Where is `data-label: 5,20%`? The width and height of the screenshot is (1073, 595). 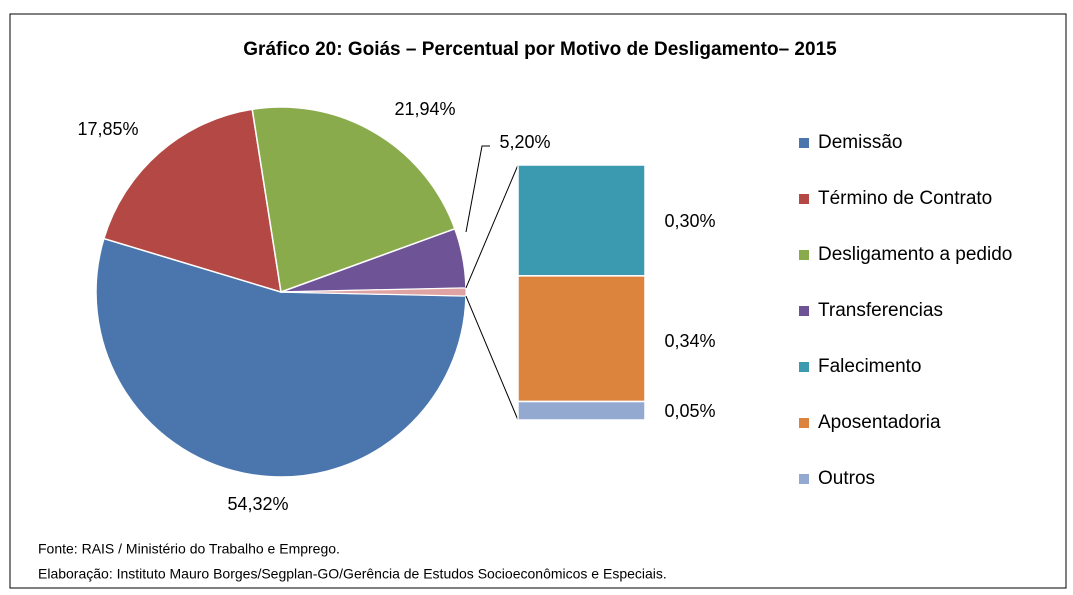 data-label: 5,20% is located at coordinates (524, 142).